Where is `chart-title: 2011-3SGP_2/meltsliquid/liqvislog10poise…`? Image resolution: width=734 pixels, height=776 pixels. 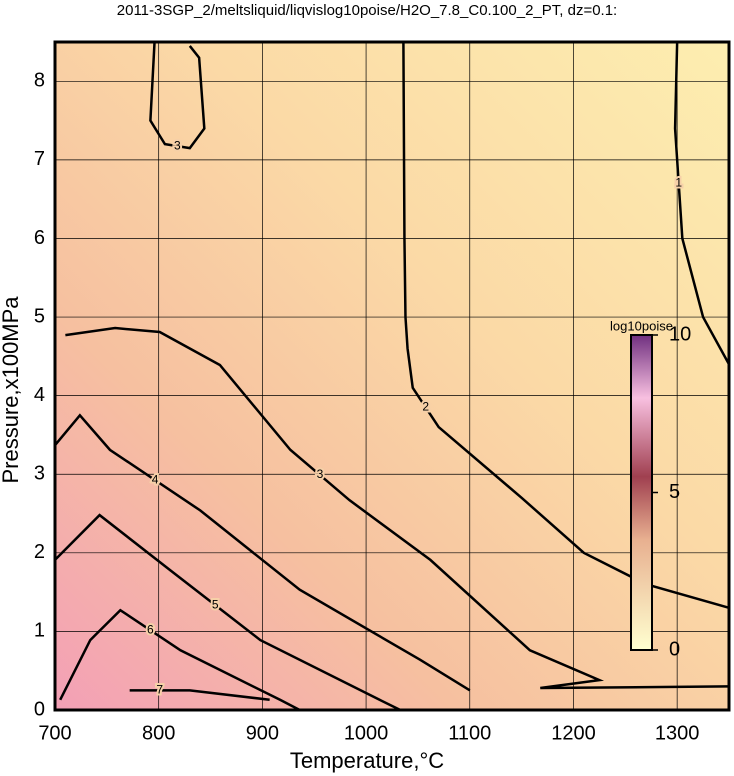
chart-title: 2011-3SGP_2/meltsliquid/liqvislog10poise… is located at coordinates (367, 10).